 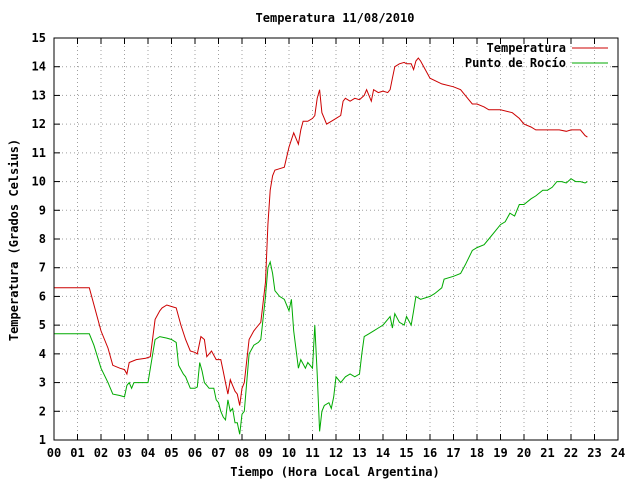 I want to click on x-tick-label: 23, so click(x=594, y=453).